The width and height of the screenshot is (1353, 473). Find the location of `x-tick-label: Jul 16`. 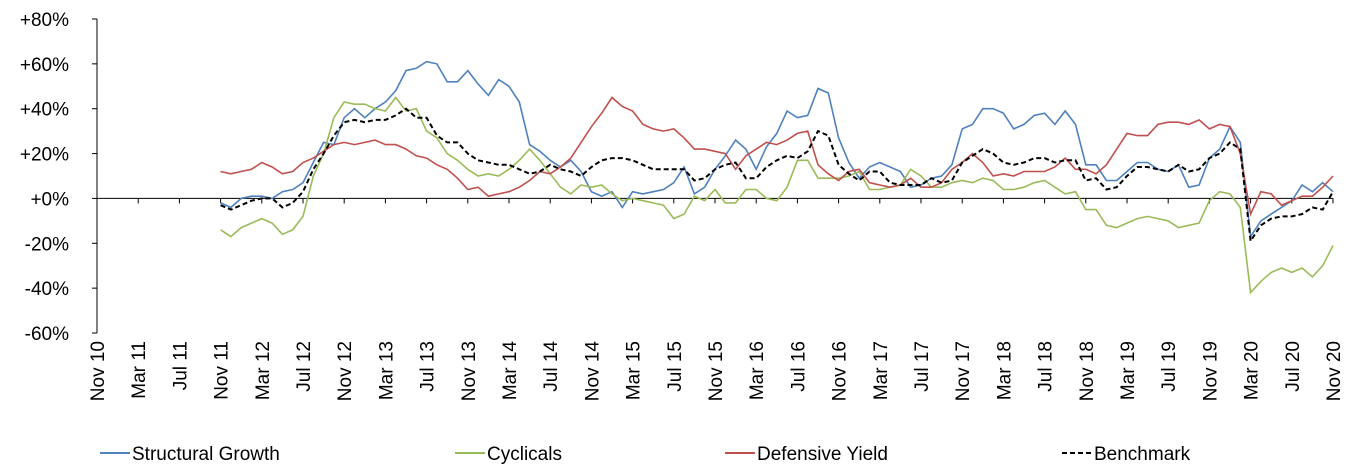

x-tick-label: Jul 16 is located at coordinates (798, 366).